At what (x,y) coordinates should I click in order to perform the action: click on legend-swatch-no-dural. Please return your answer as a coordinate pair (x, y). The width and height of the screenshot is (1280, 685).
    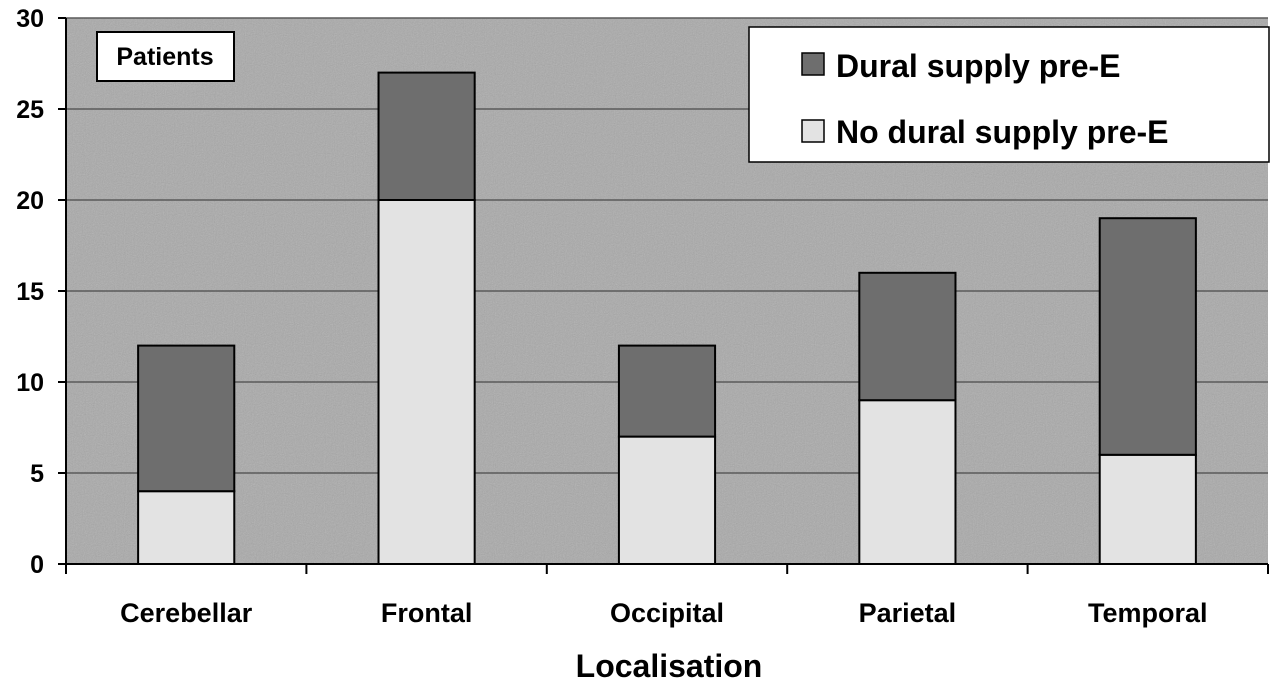
    Looking at the image, I should click on (813, 131).